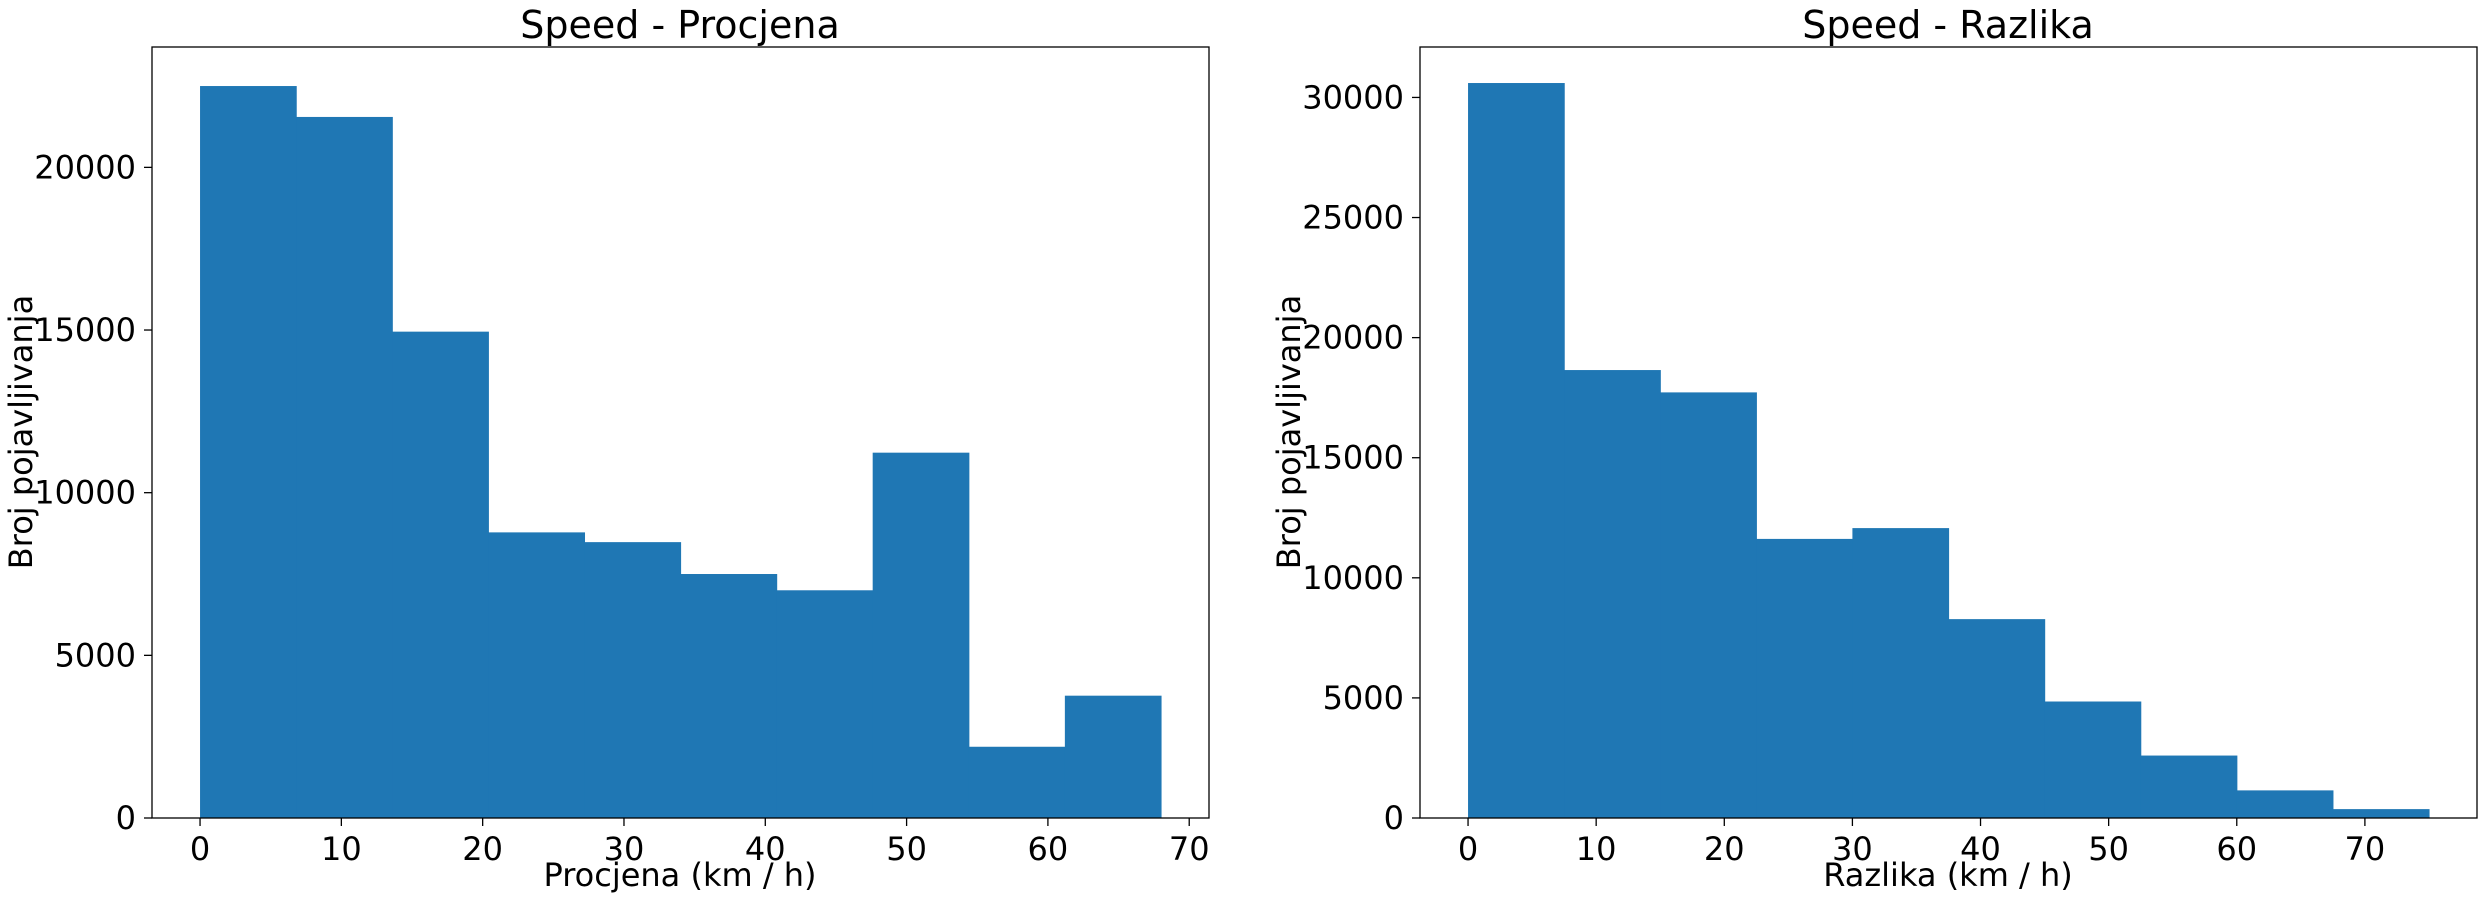  Describe the element at coordinates (1948, 25) in the screenshot. I see `chart-title: Speed - Razlika` at that location.